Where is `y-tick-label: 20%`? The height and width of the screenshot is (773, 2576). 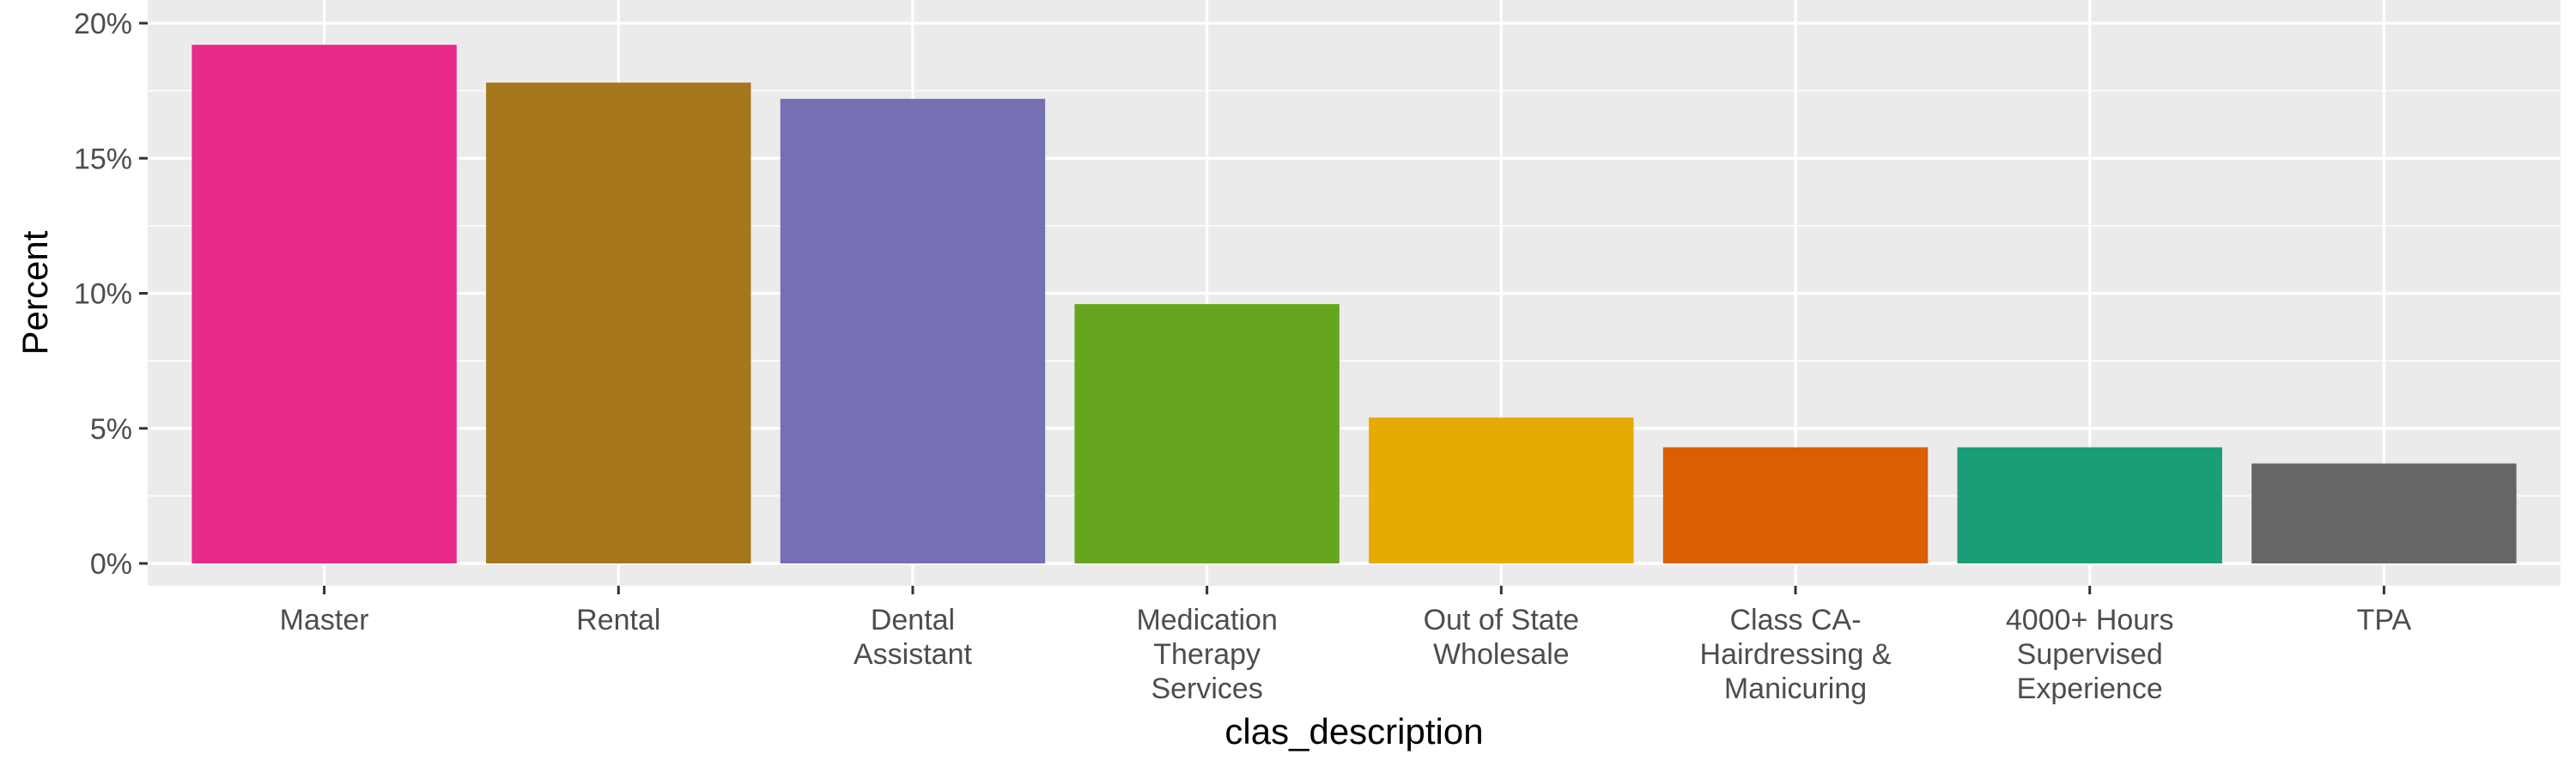
y-tick-label: 20% is located at coordinates (103, 24).